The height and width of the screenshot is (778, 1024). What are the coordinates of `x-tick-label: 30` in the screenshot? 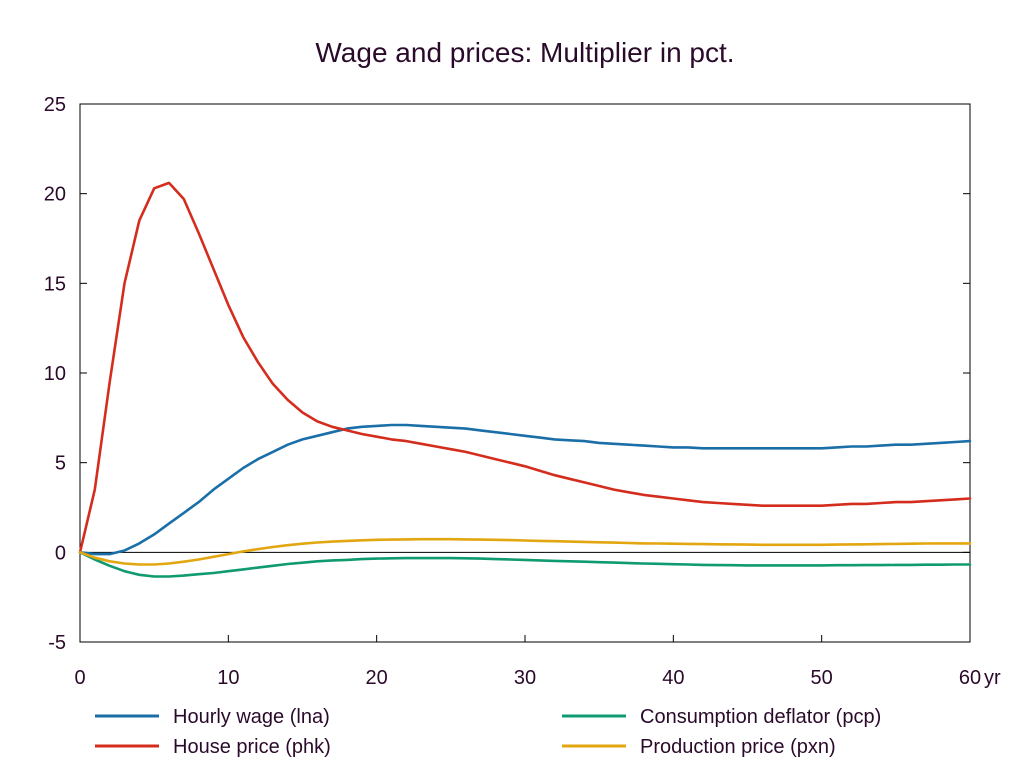 It's located at (525, 678).